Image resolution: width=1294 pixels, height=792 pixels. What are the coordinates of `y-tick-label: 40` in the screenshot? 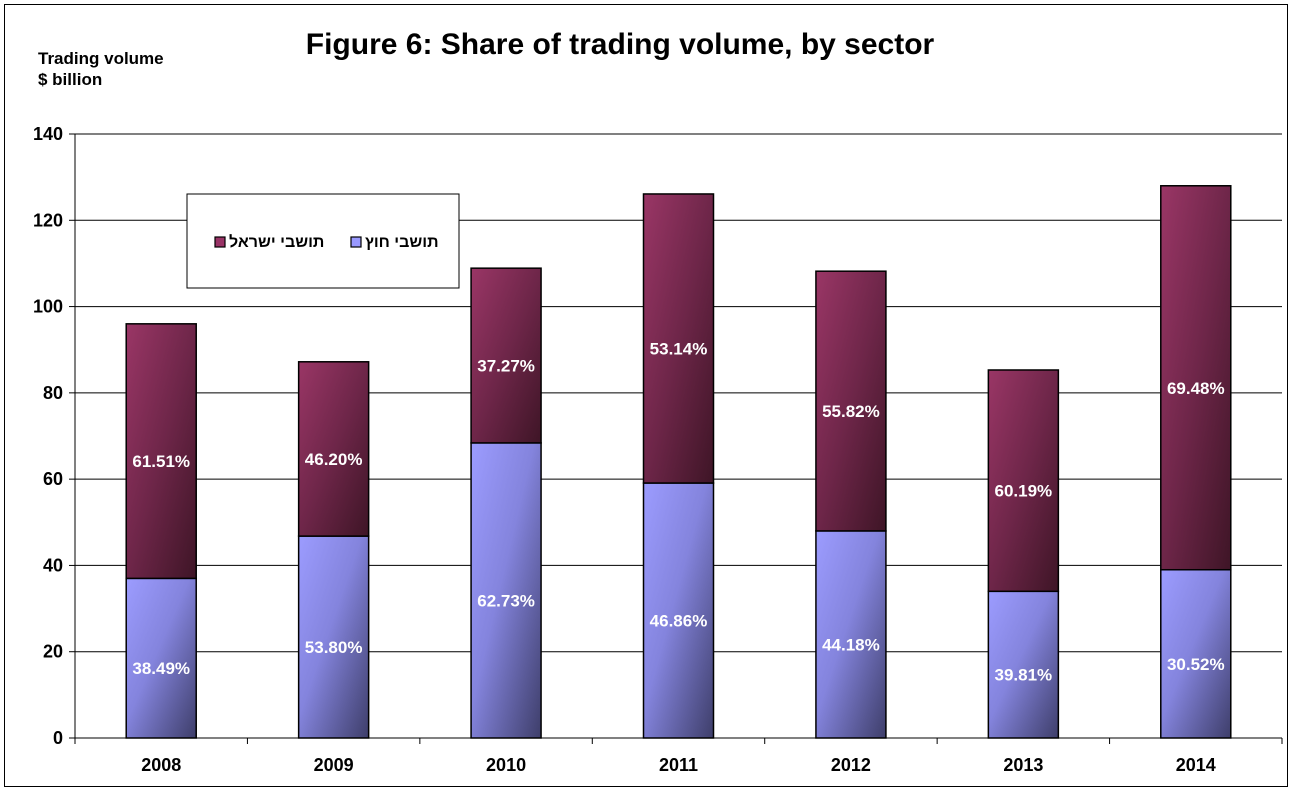 It's located at (53, 565).